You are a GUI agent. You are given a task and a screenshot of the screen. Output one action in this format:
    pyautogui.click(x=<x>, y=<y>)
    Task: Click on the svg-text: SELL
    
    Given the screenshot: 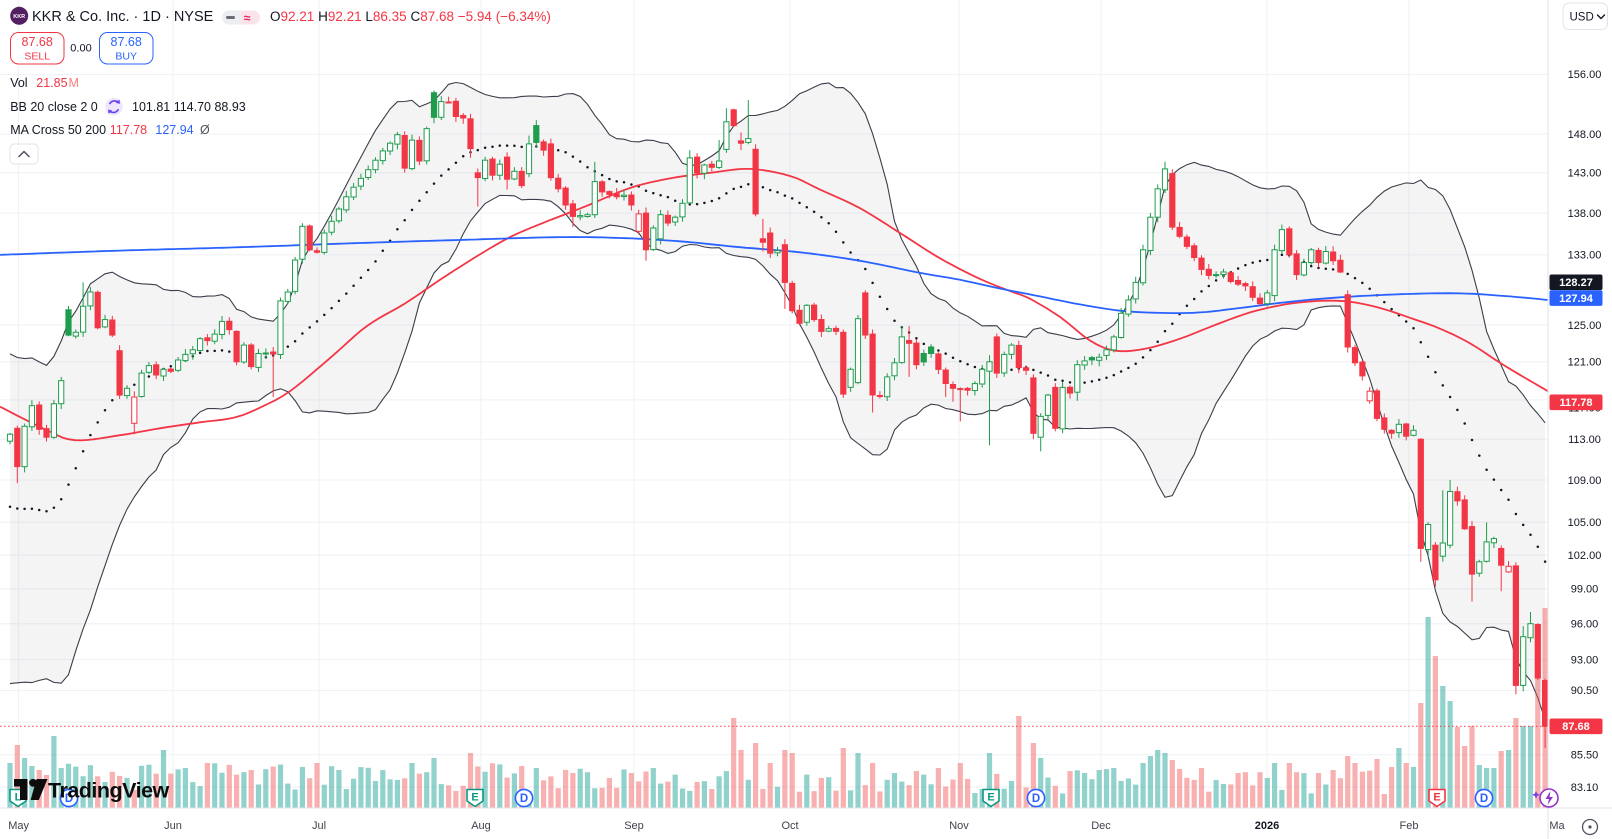 What is the action you would take?
    pyautogui.click(x=37, y=57)
    